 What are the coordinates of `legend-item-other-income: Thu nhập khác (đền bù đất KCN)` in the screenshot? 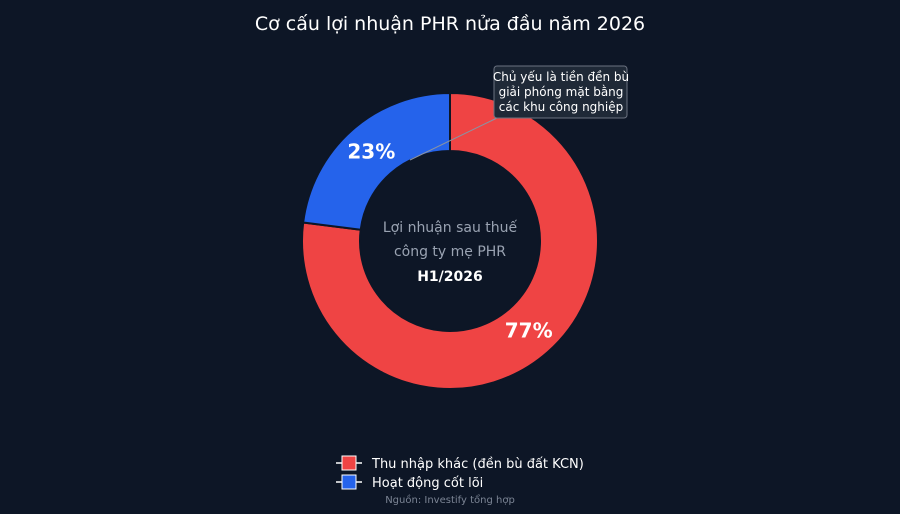 It's located at (460, 463).